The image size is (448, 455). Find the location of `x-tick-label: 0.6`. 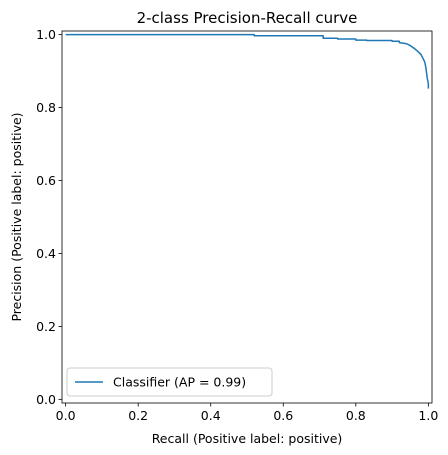

x-tick-label: 0.6 is located at coordinates (283, 415).